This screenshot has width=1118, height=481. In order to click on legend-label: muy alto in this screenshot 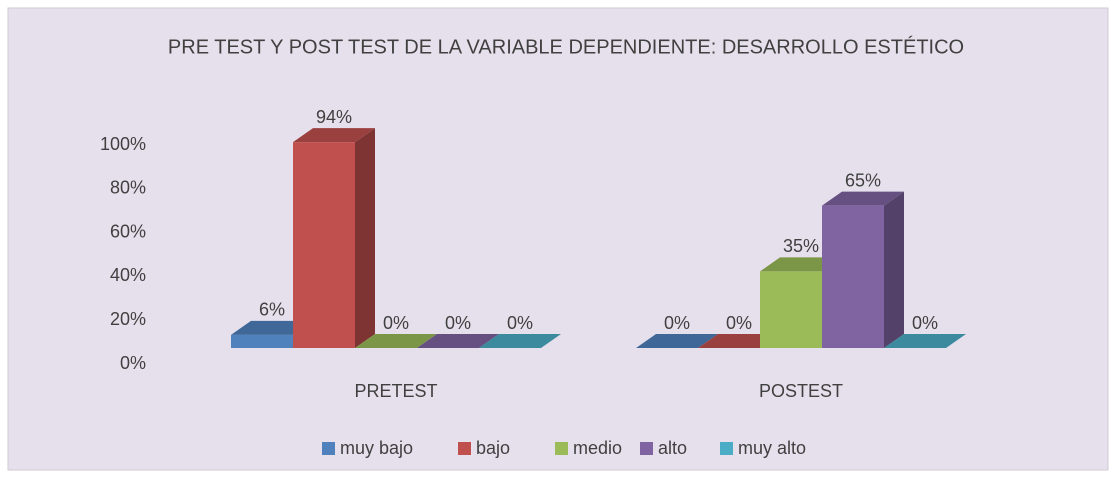, I will do `click(772, 448)`.